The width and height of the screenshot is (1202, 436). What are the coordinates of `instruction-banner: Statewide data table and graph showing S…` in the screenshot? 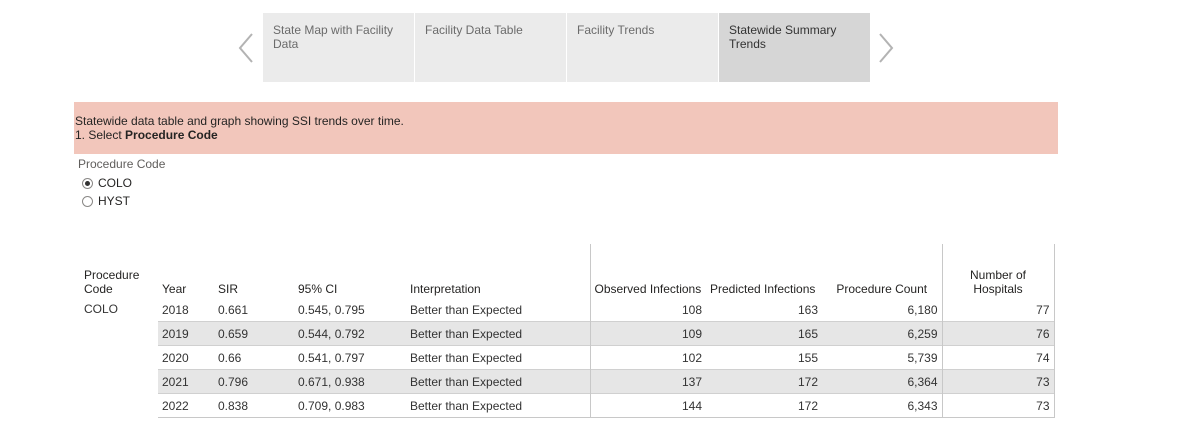 It's located at (566, 128).